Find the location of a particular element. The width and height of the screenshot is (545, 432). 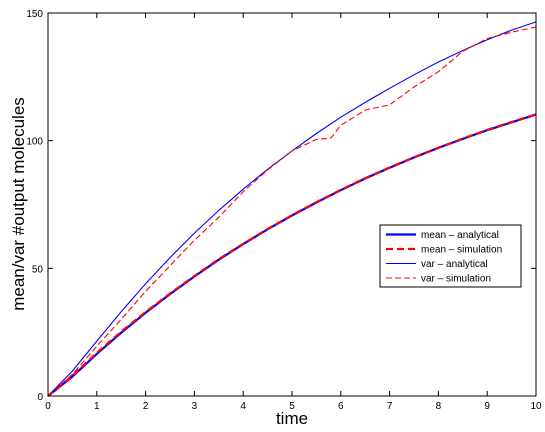

legend-label: mean – simulation is located at coordinates (461, 250).